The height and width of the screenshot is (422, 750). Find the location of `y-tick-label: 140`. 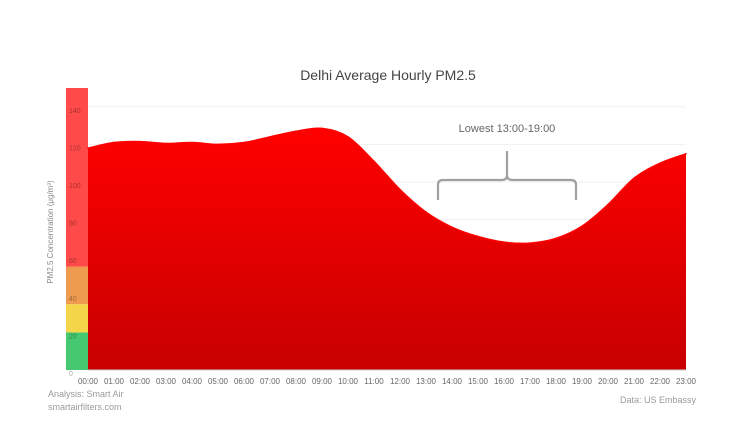

y-tick-label: 140 is located at coordinates (75, 111).